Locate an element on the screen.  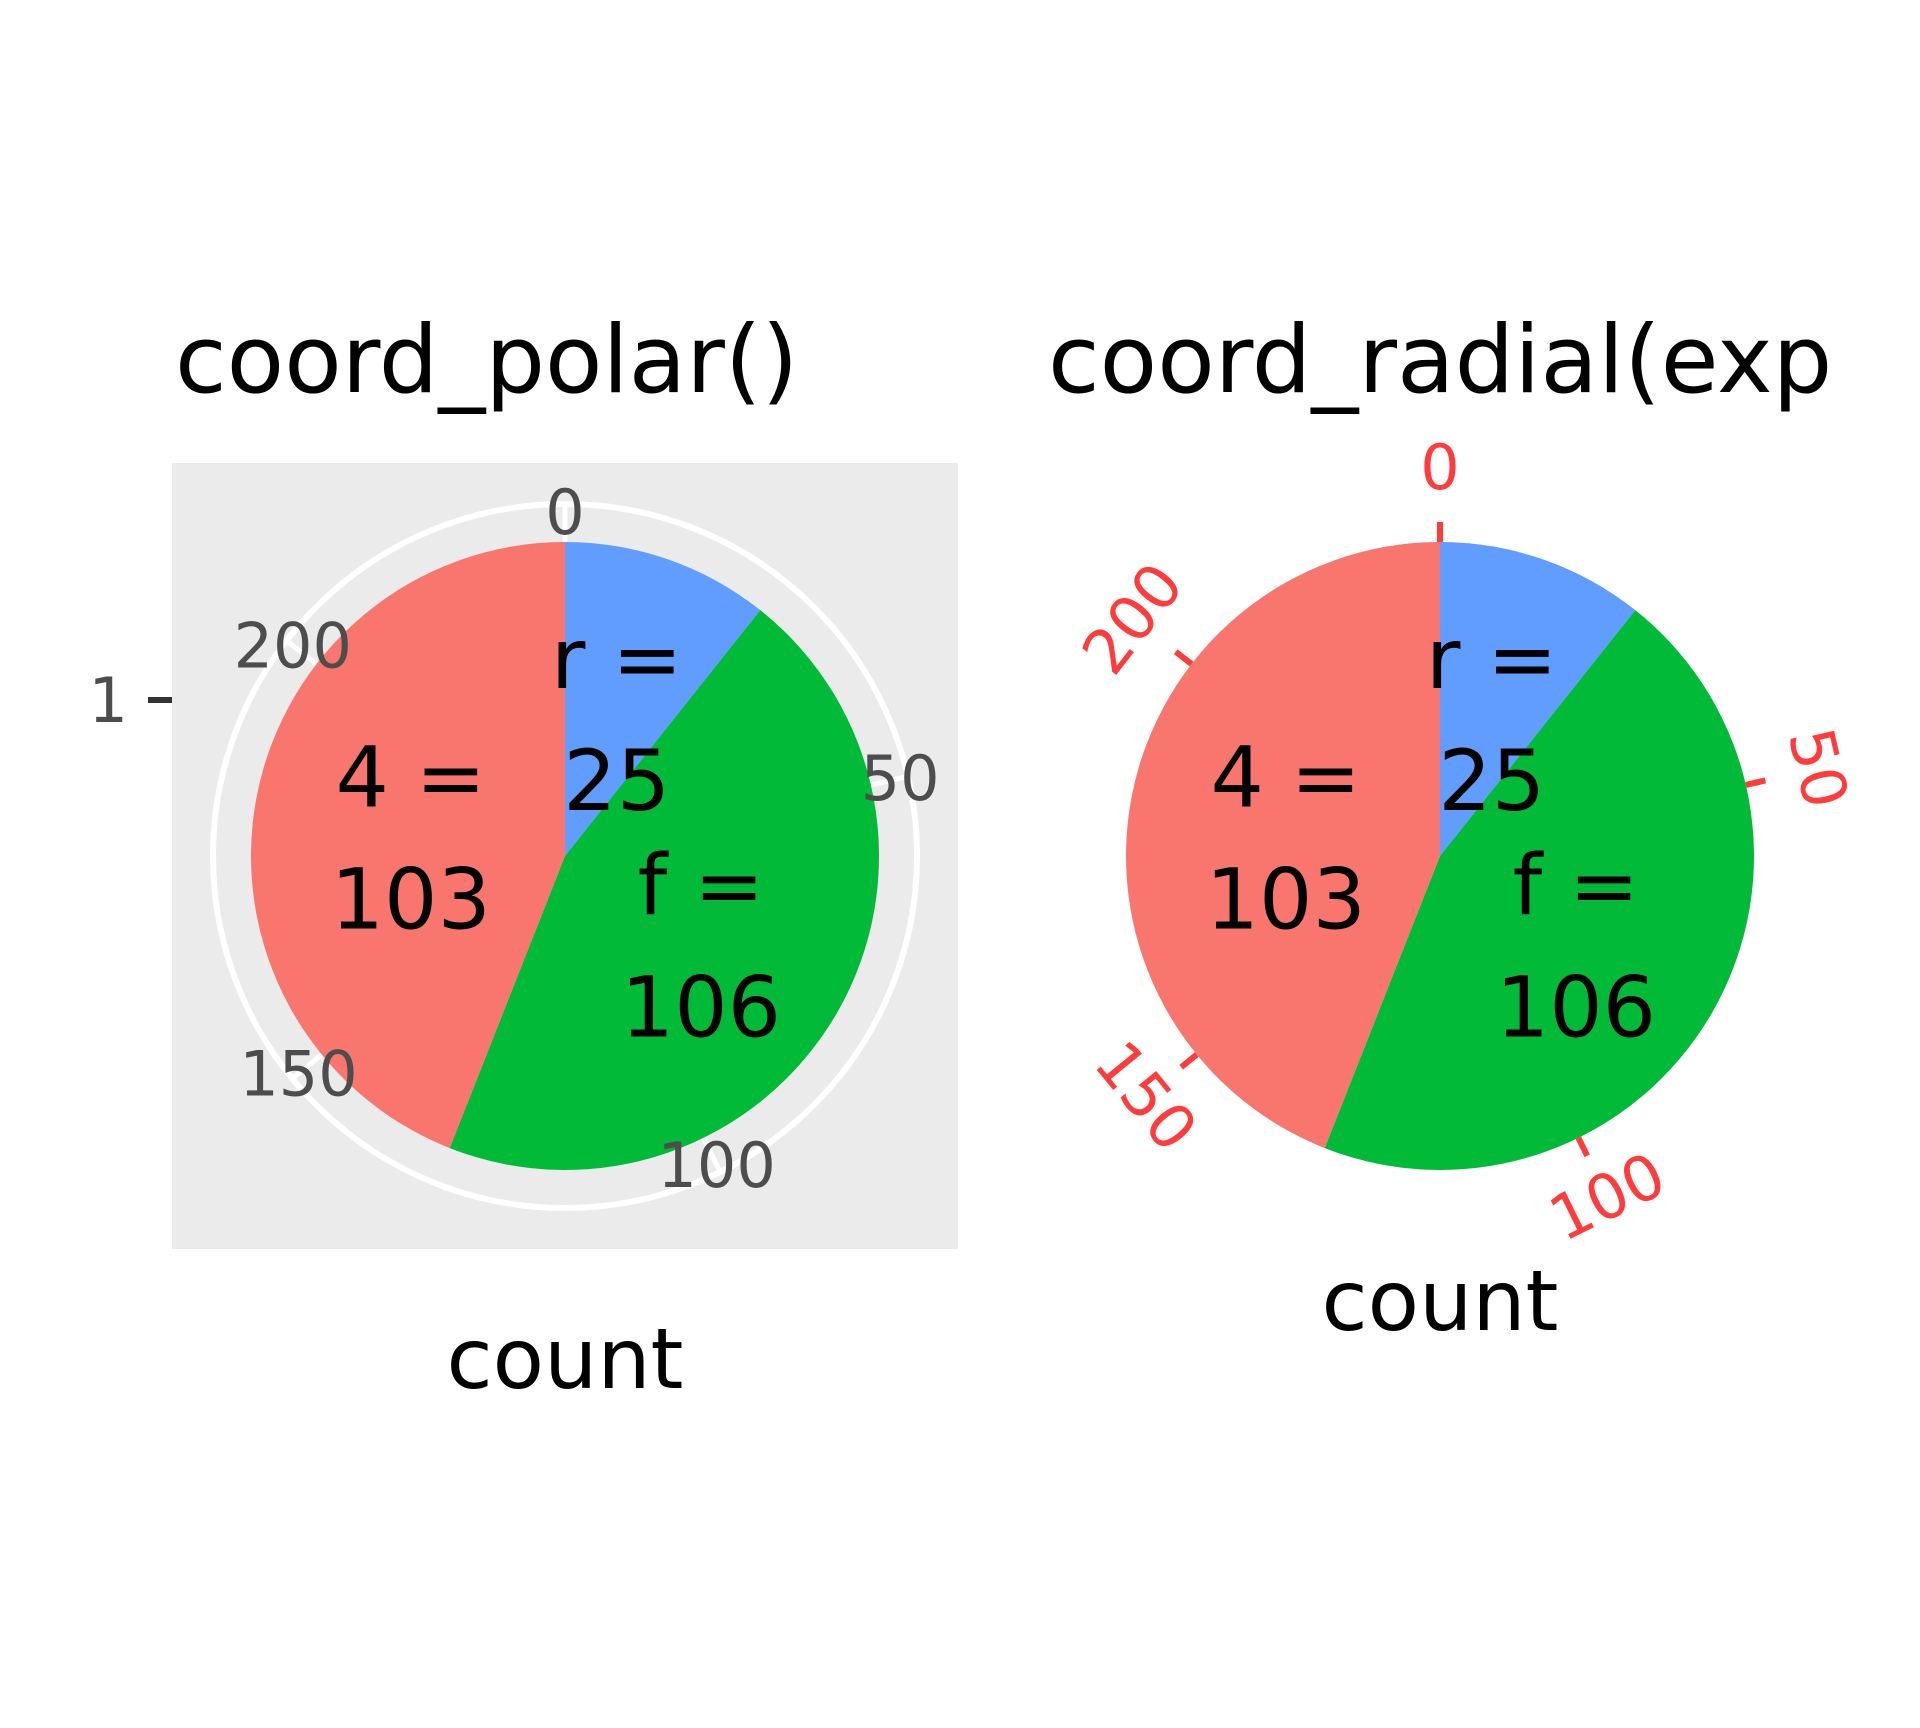
polar-theta-tick-label-200: 200 is located at coordinates (293, 646).